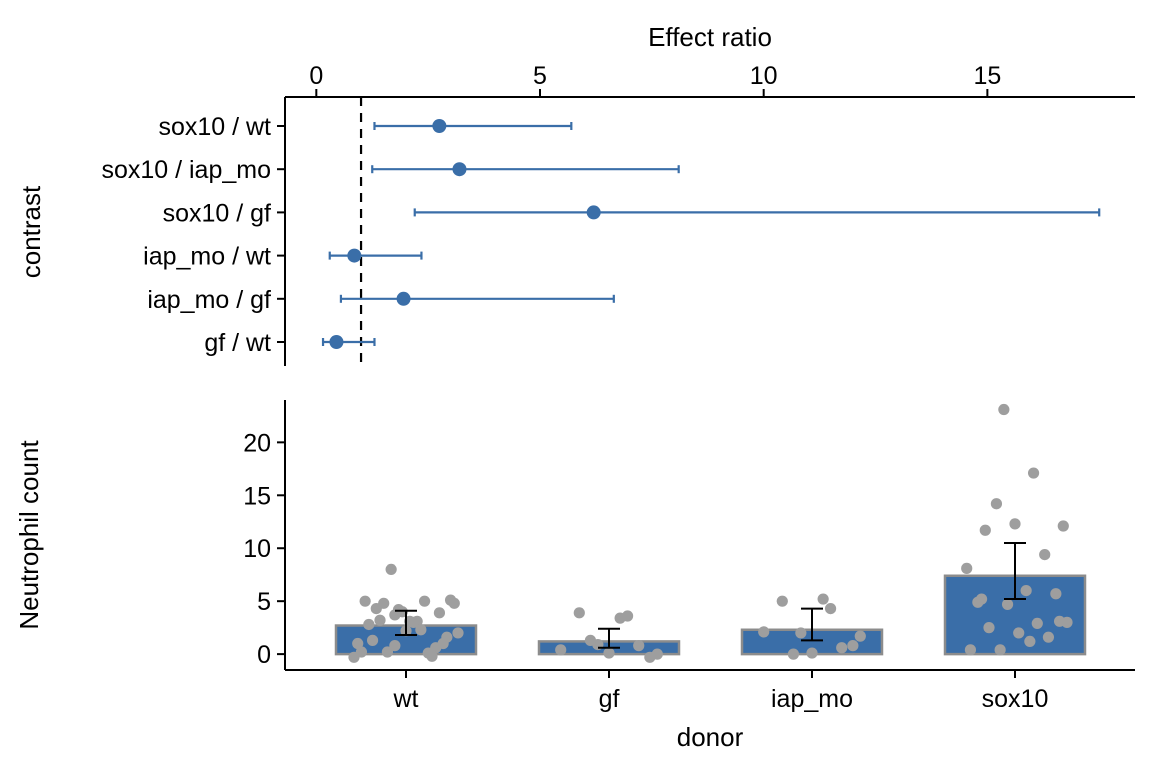  I want to click on bar-y-axis-title: Neutrophil count, so click(29, 535).